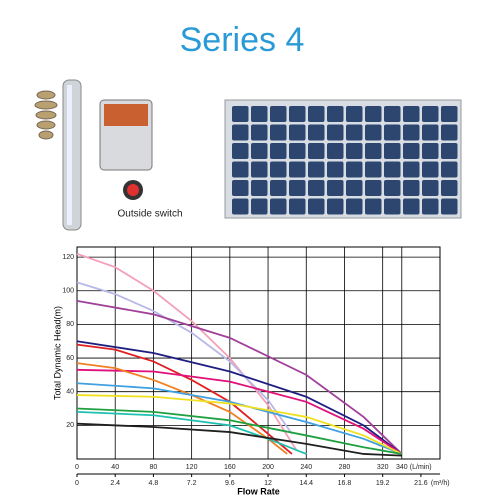 This screenshot has width=485, height=500. What do you see at coordinates (93, 155) in the screenshot?
I see `pump-illustration` at bounding box center [93, 155].